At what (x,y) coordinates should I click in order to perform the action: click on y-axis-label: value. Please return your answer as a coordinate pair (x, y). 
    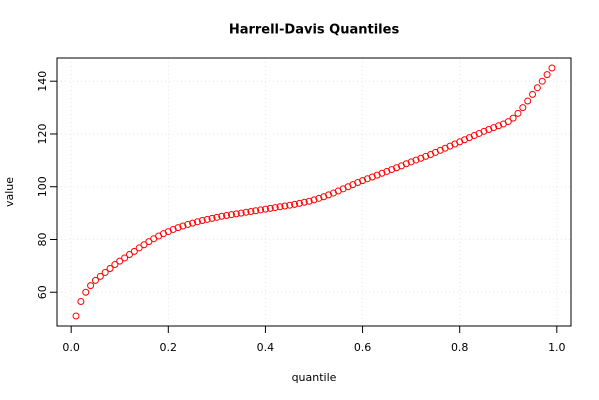
    Looking at the image, I should click on (9, 192).